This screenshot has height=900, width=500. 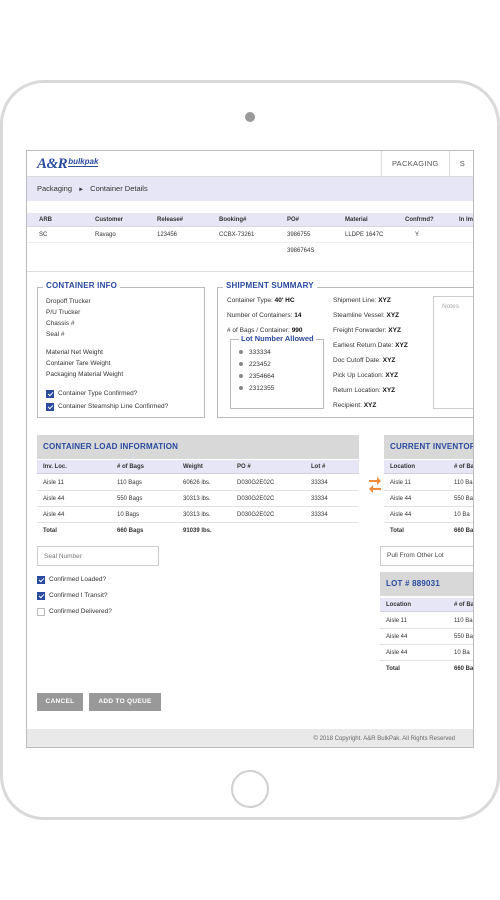 I want to click on logo: A&R bulkpak, so click(x=68, y=164).